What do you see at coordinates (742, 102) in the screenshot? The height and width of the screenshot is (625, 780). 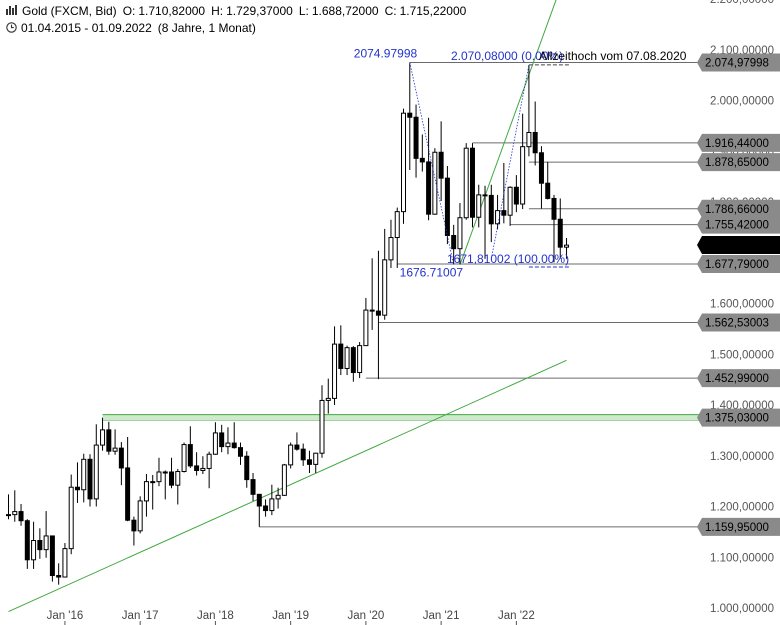 I see `y-tick-label: 2.000,00000` at bounding box center [742, 102].